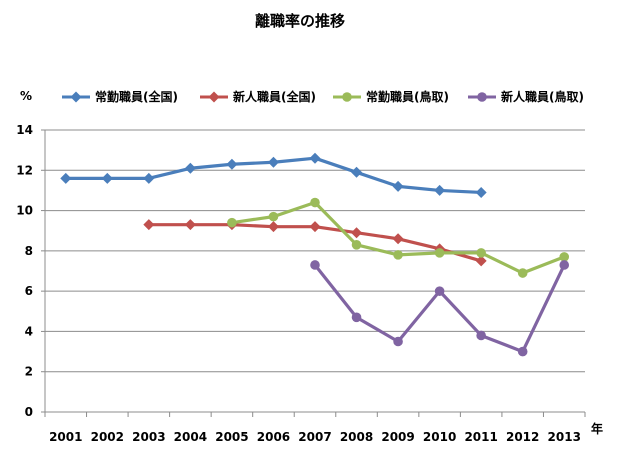  What do you see at coordinates (107, 437) in the screenshot?
I see `x-tick-label: 2002` at bounding box center [107, 437].